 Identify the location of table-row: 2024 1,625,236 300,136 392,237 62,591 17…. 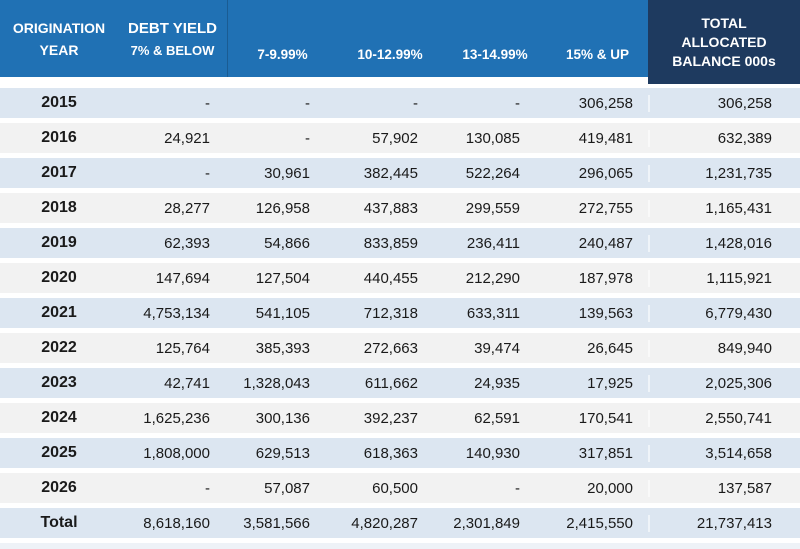
(400, 418).